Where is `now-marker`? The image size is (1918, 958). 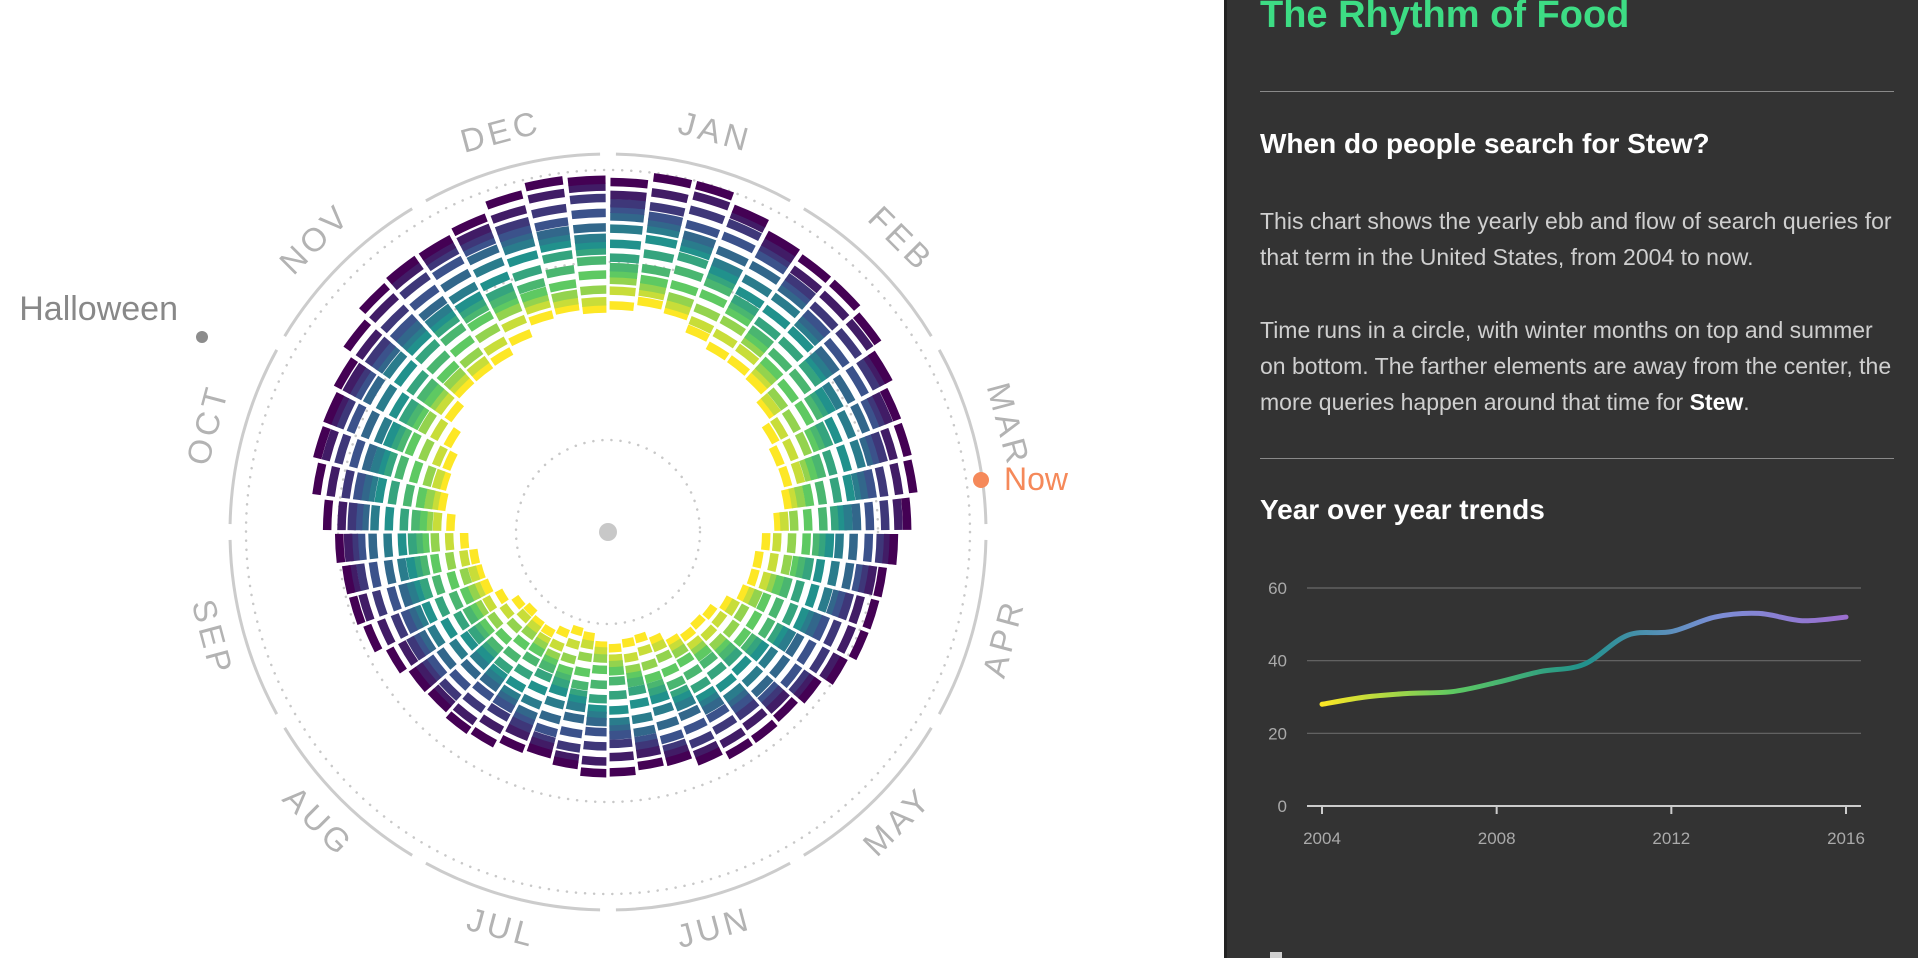 now-marker is located at coordinates (981, 480).